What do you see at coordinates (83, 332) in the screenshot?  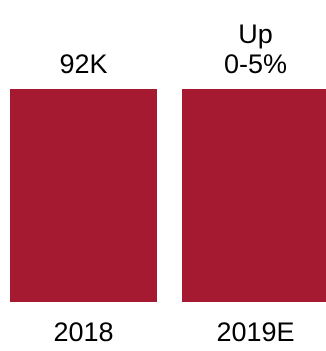 I see `category-label-2018: 2018` at bounding box center [83, 332].